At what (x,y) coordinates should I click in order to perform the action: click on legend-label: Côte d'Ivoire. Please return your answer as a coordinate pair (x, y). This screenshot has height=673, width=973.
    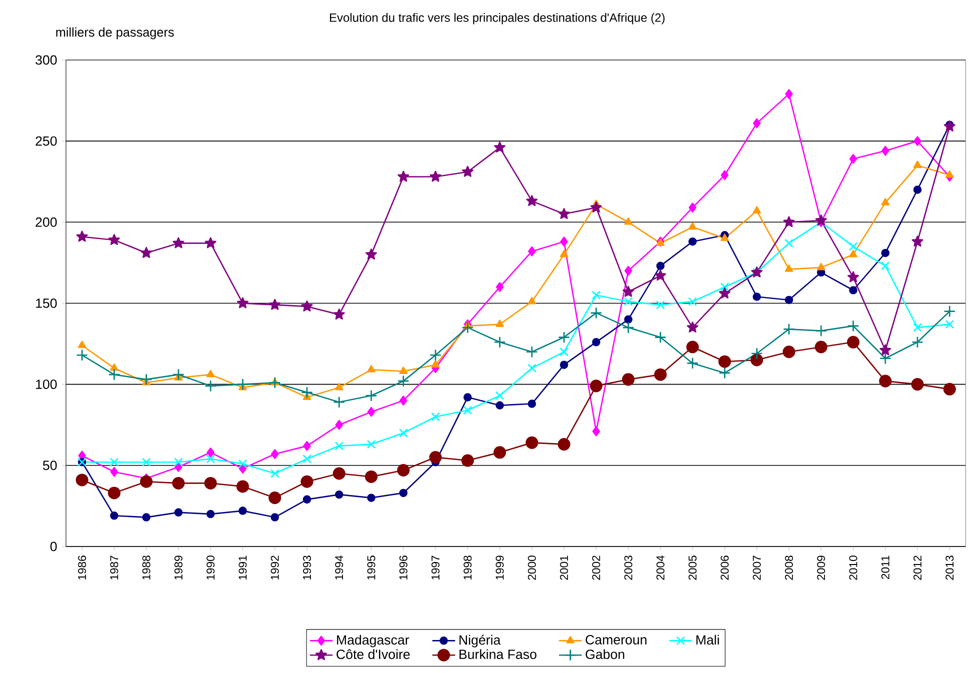
    Looking at the image, I should click on (373, 654).